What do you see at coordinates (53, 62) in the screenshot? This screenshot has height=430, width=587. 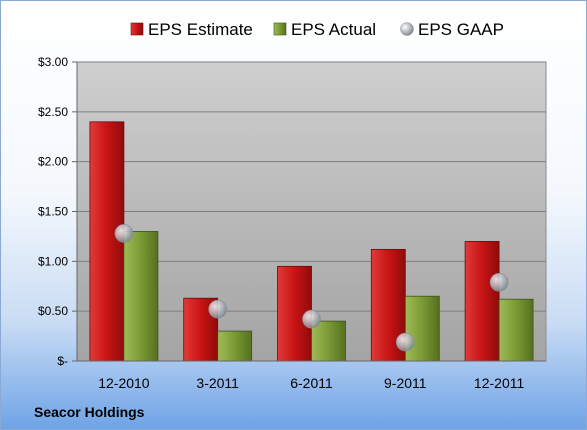 I see `y-tick-label: $3.00` at bounding box center [53, 62].